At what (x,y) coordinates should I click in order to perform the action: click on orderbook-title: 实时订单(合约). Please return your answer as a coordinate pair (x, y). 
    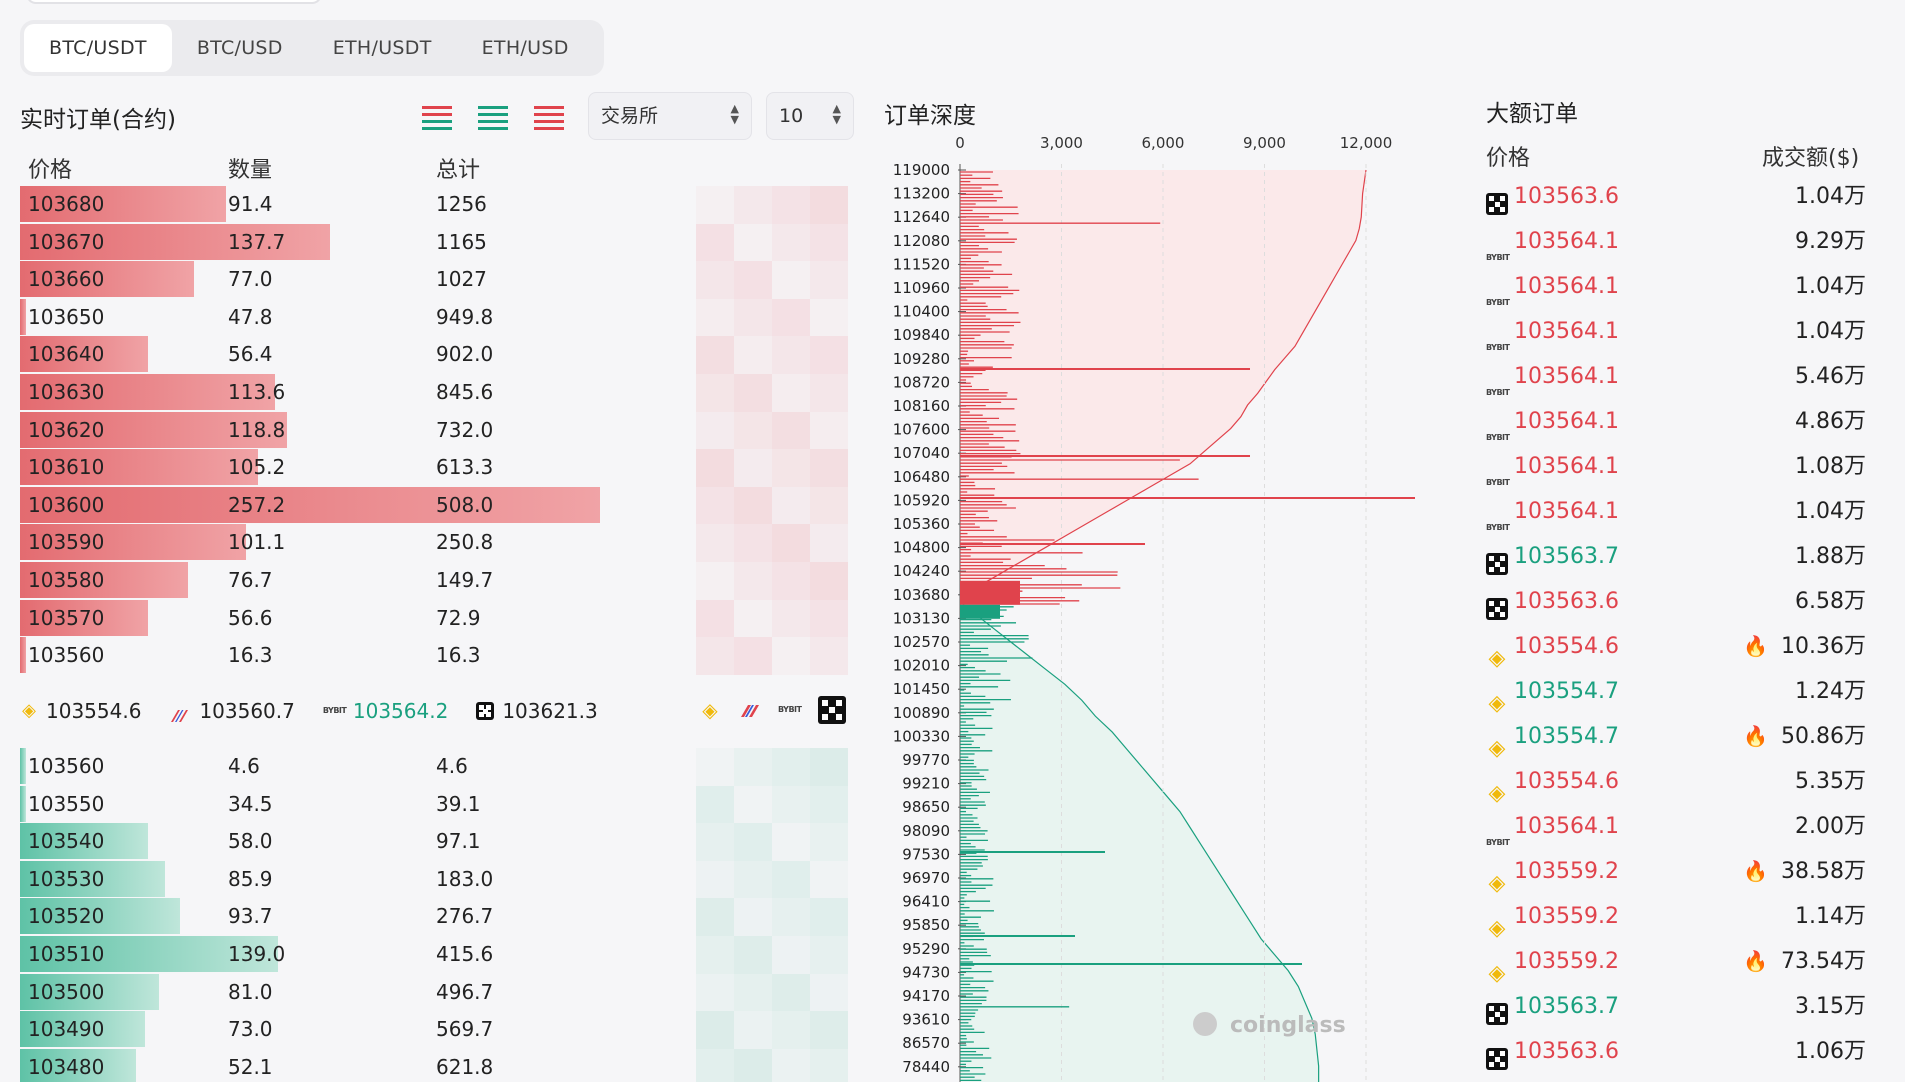
    Looking at the image, I should click on (98, 120).